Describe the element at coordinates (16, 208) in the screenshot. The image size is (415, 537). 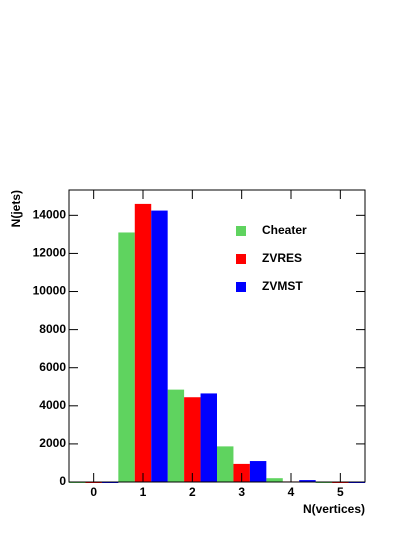
I see `y-axis-label: N(jets)` at that location.